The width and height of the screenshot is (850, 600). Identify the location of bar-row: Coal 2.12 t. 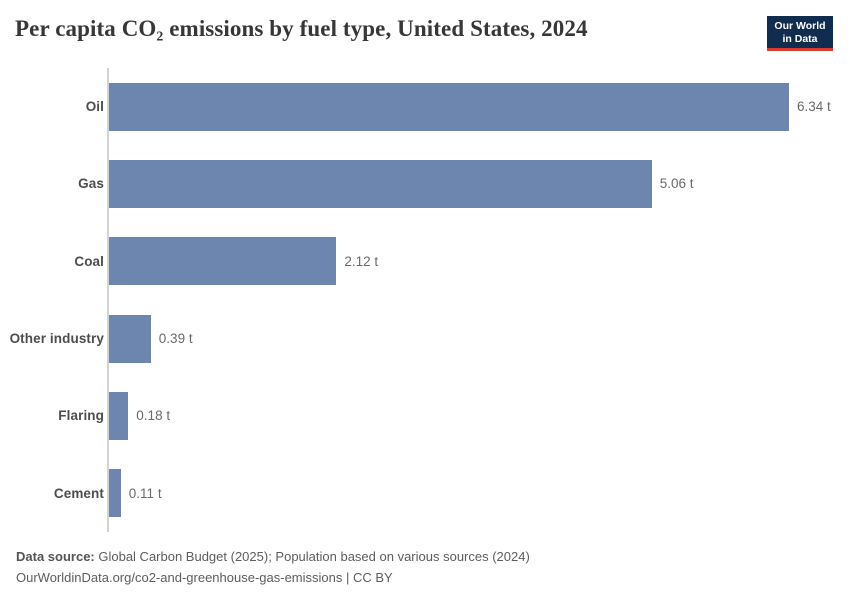
(425, 261).